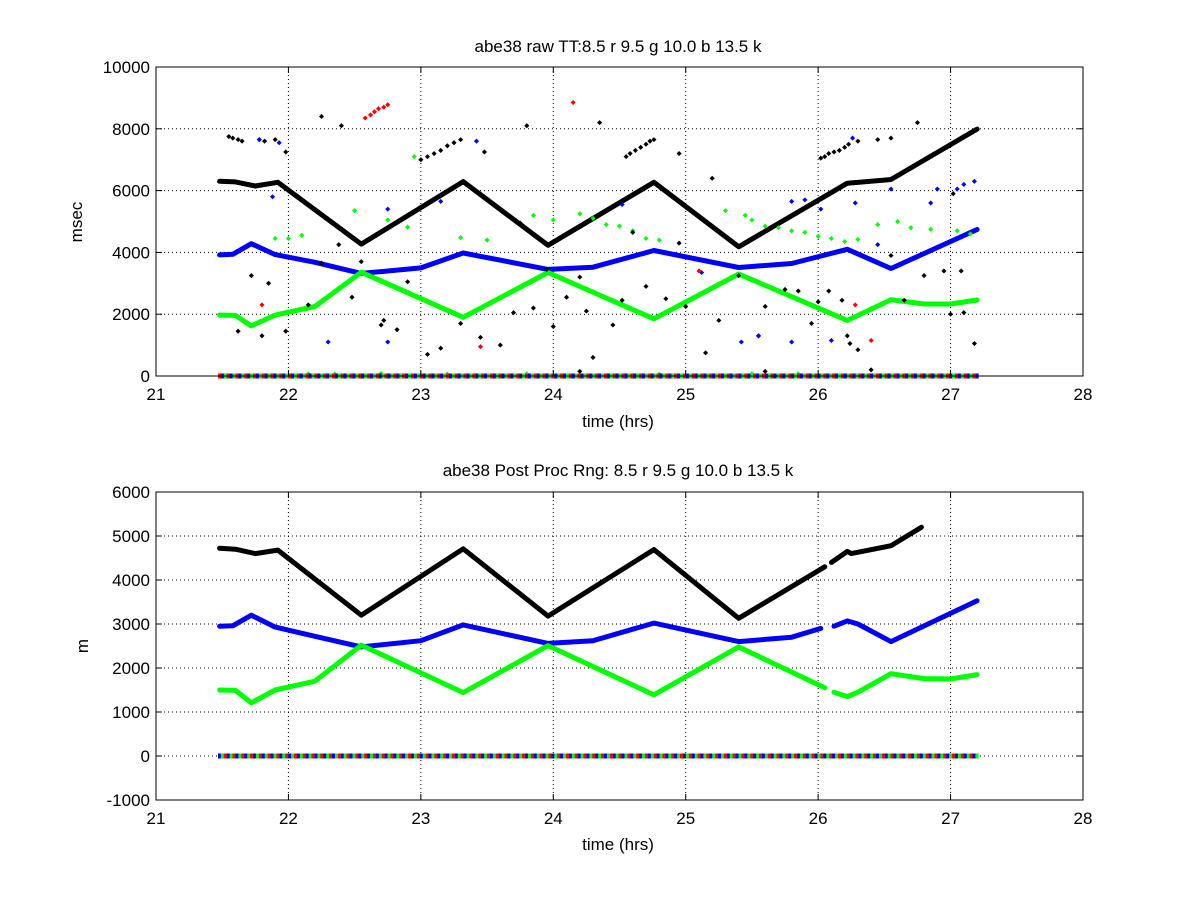  What do you see at coordinates (685, 818) in the screenshot?
I see `bottom-chart-x-tick-label: 25` at bounding box center [685, 818].